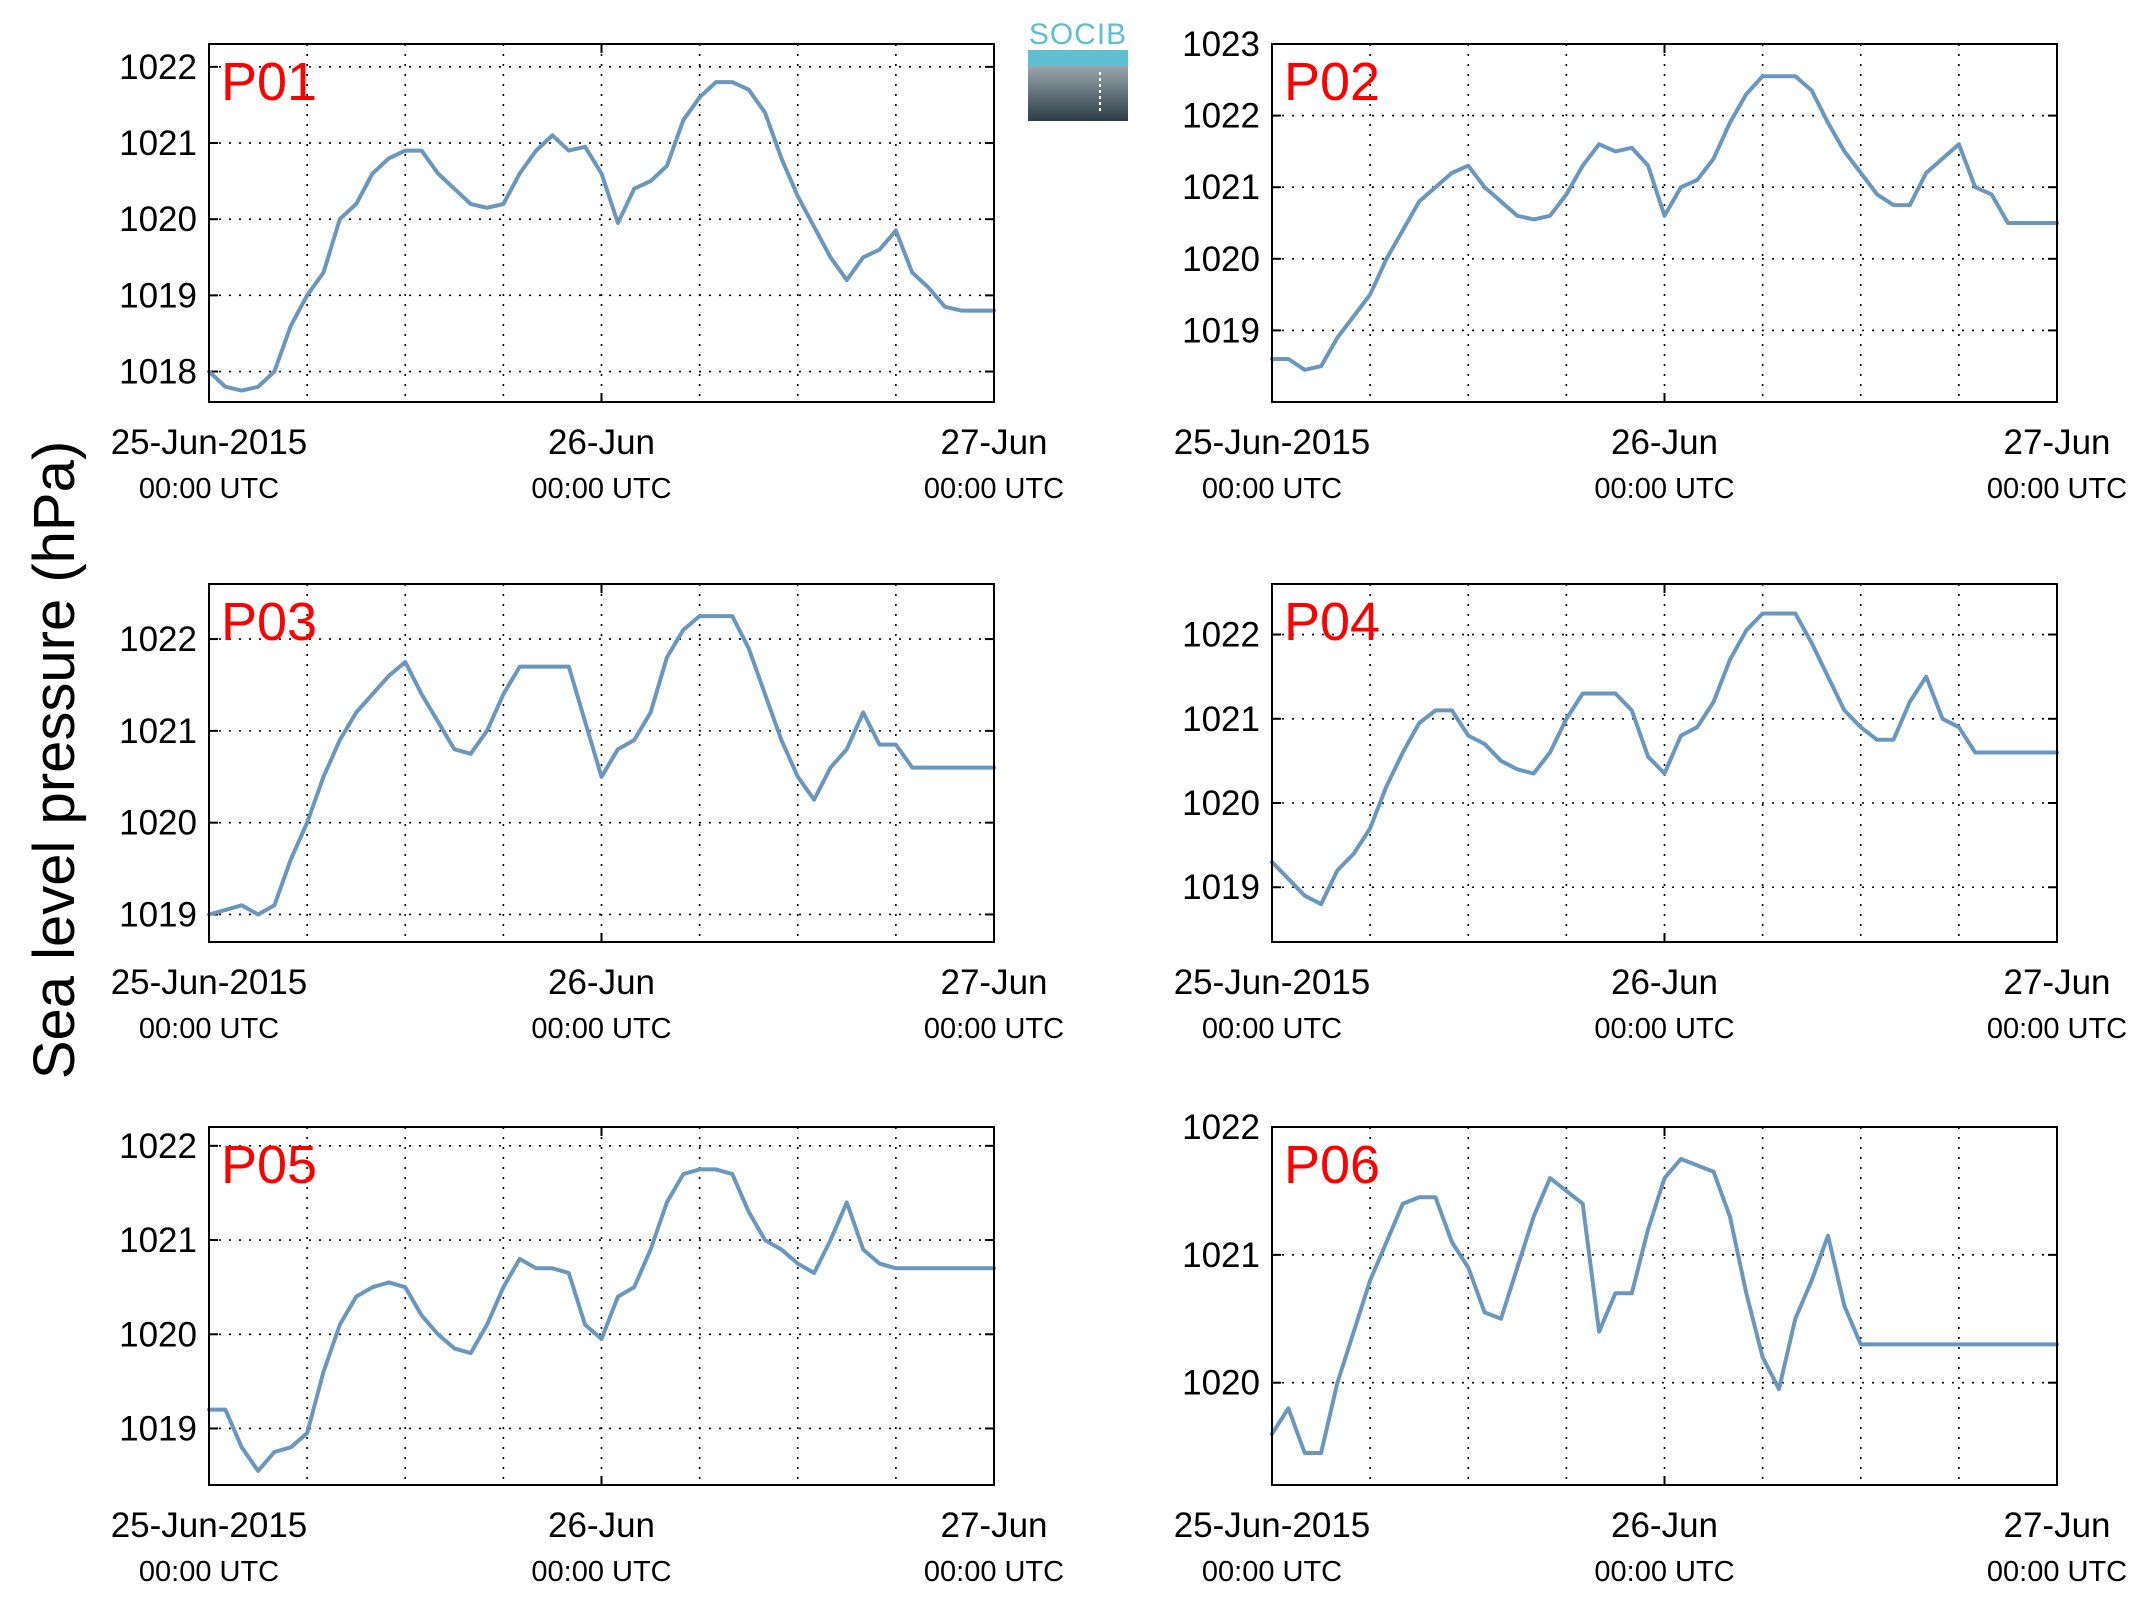  Describe the element at coordinates (601, 1320) in the screenshot. I see `series-line-p05` at that location.